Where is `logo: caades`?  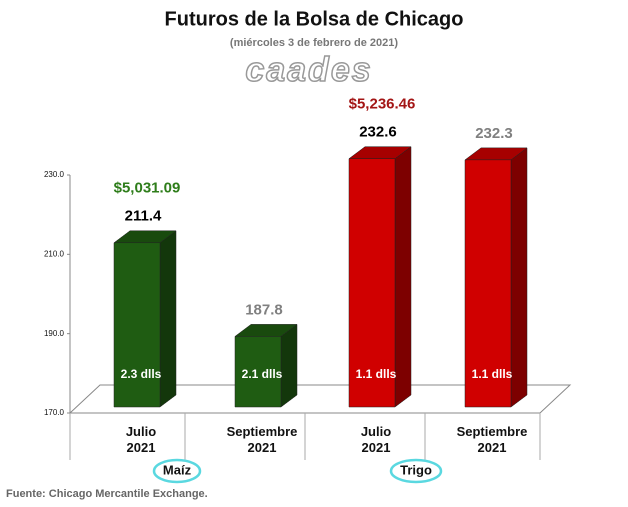
logo: caades is located at coordinates (308, 70).